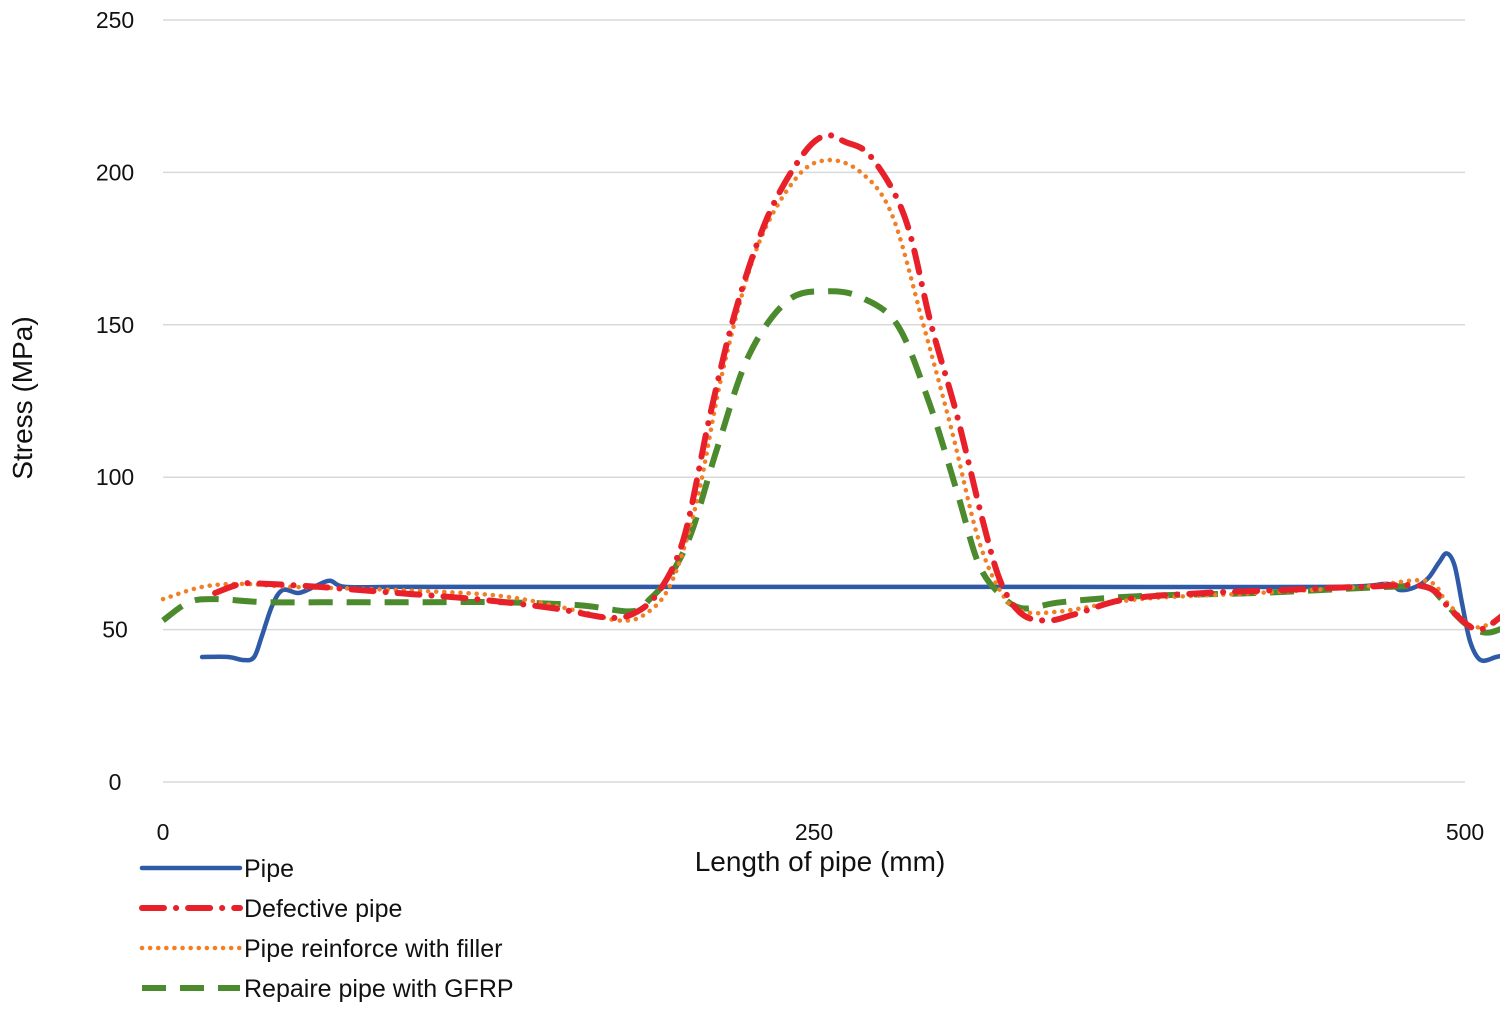  What do you see at coordinates (849, 607) in the screenshot?
I see `series-line-pipe` at bounding box center [849, 607].